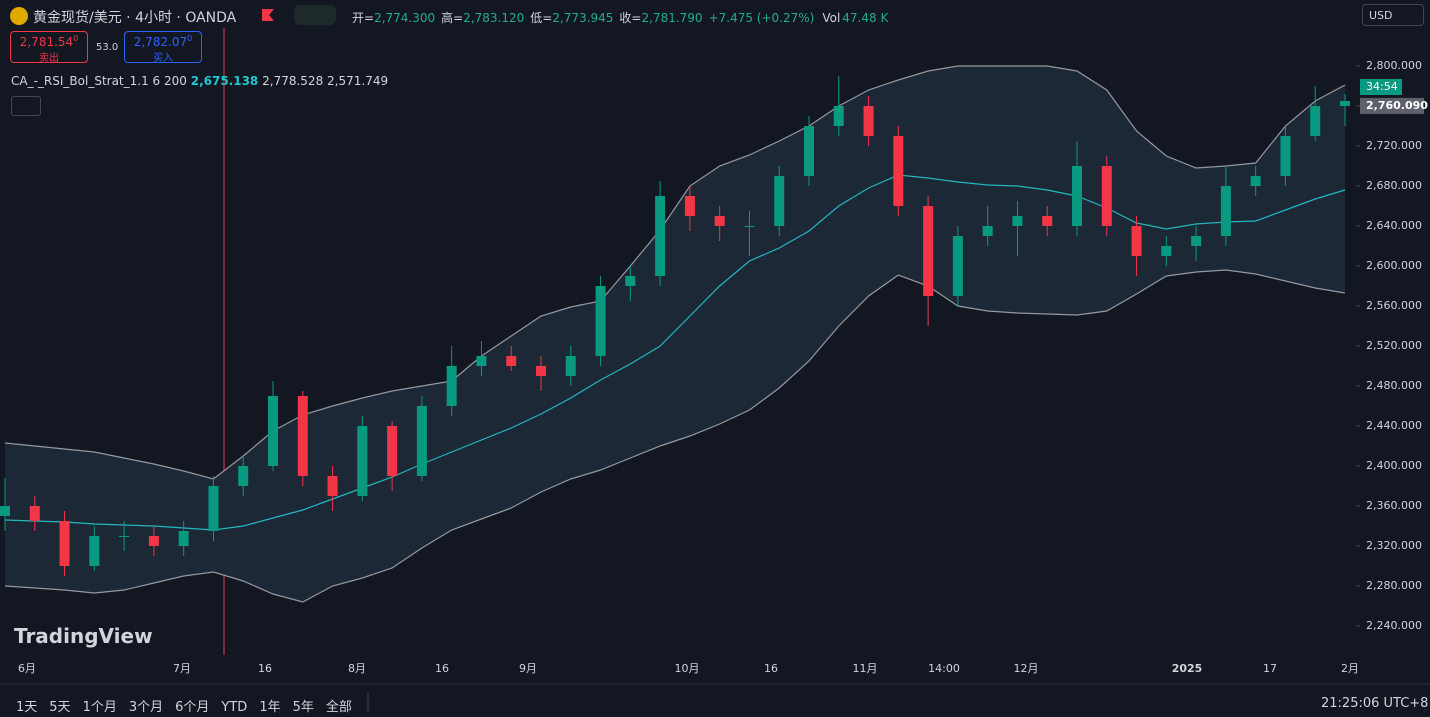 This screenshot has height=717, width=1430. What do you see at coordinates (107, 47) in the screenshot?
I see `spread: 53.0` at bounding box center [107, 47].